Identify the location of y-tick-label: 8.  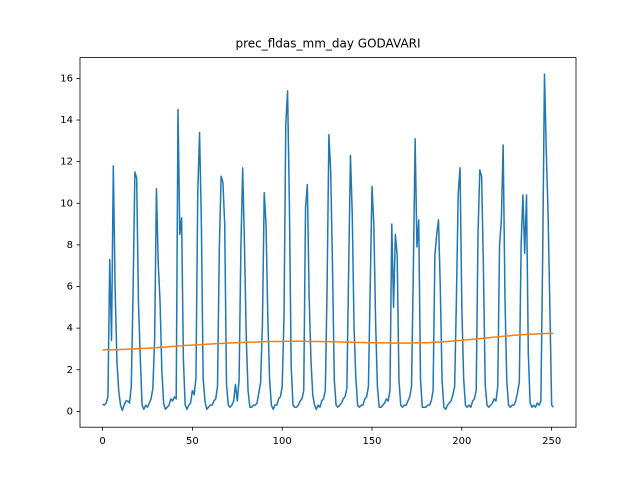
(70, 245).